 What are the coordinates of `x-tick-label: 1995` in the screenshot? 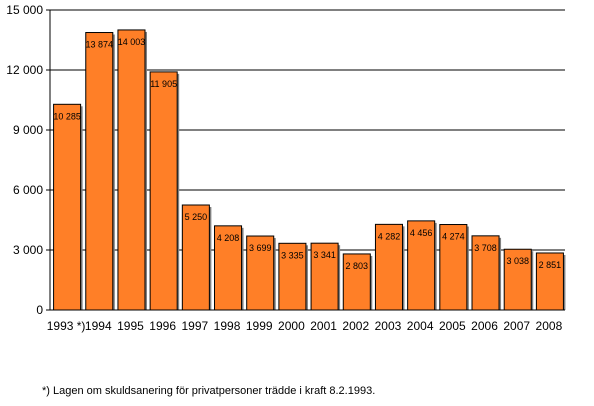 It's located at (130, 326).